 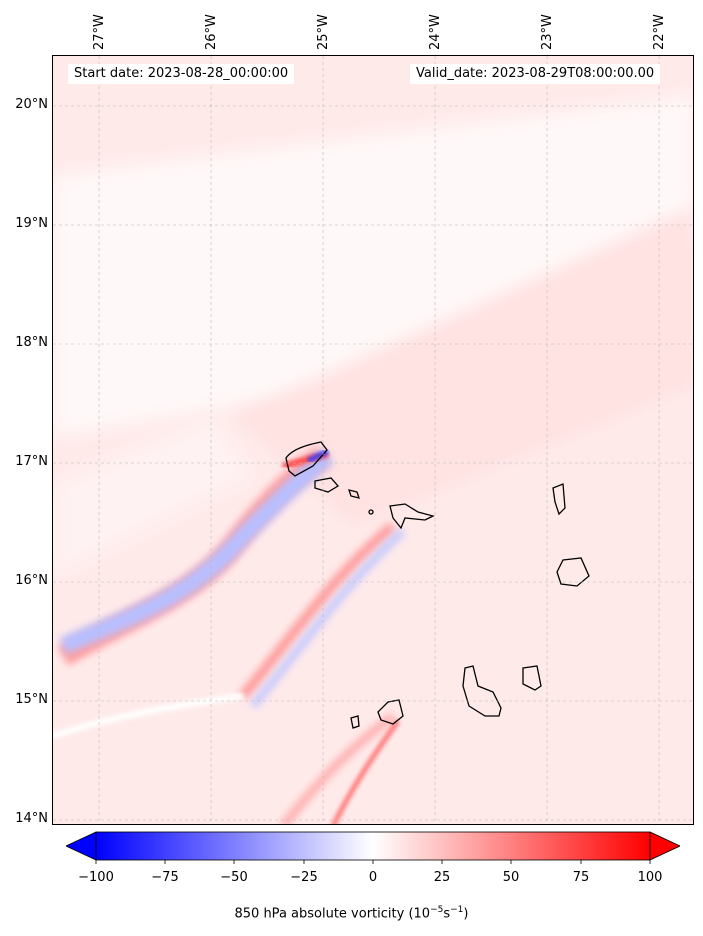 I want to click on light-patch, so click(x=153, y=496).